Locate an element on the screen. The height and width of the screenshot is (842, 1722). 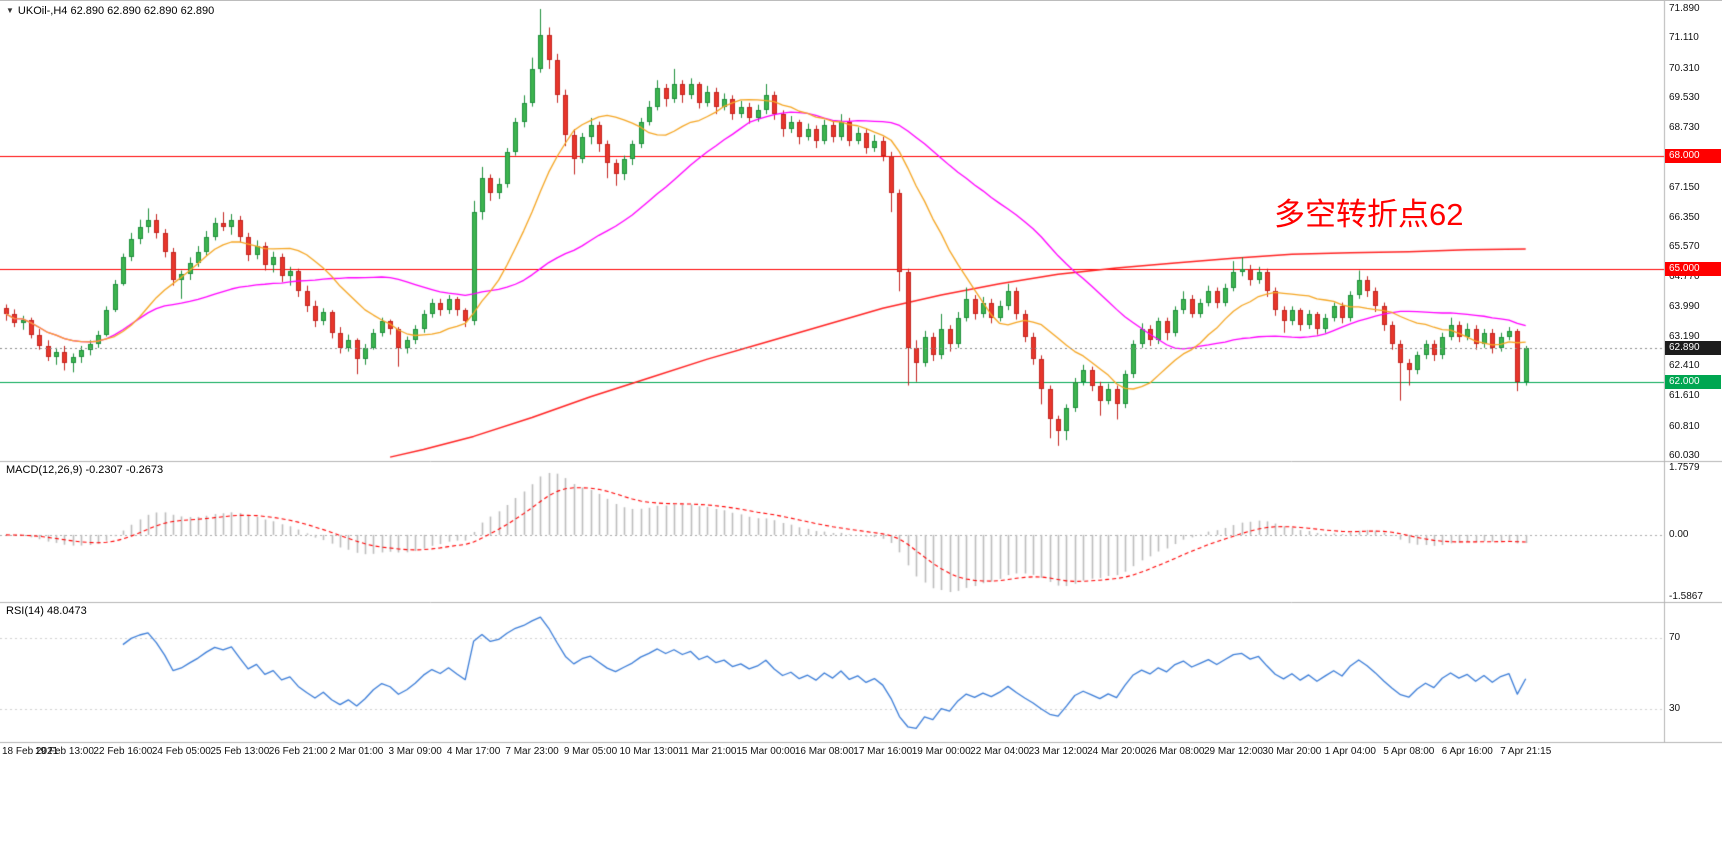
rsi-indicator-label: RSI(14) 48.0473 is located at coordinates (46, 611).